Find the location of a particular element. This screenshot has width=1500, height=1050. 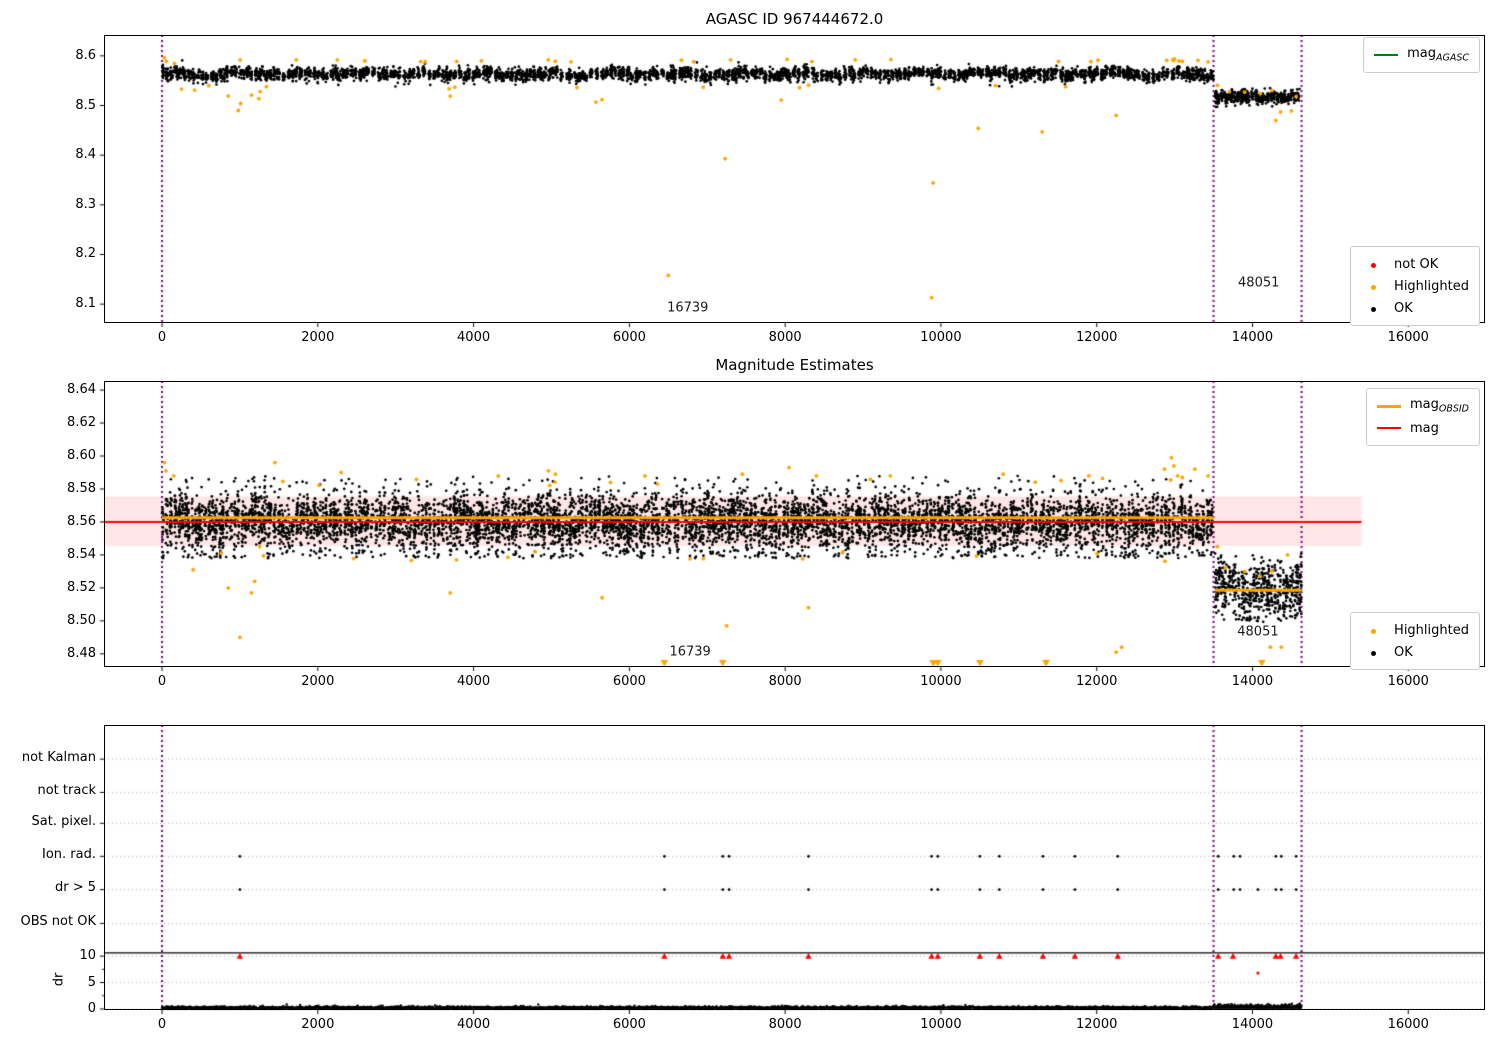

legend-entry-ok: OK is located at coordinates (1415, 308).